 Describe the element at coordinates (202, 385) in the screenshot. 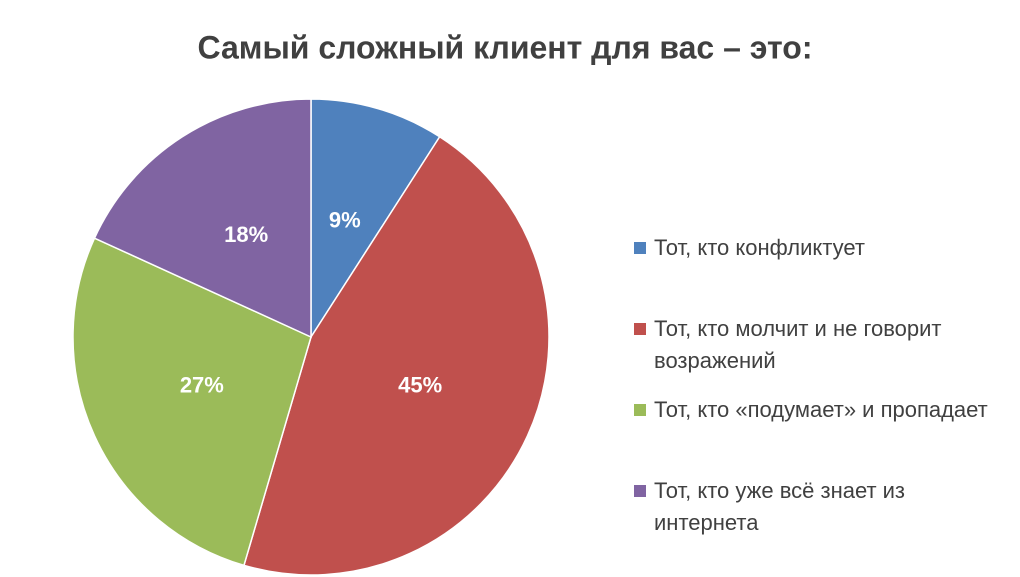

I see `data-label: 27%` at that location.